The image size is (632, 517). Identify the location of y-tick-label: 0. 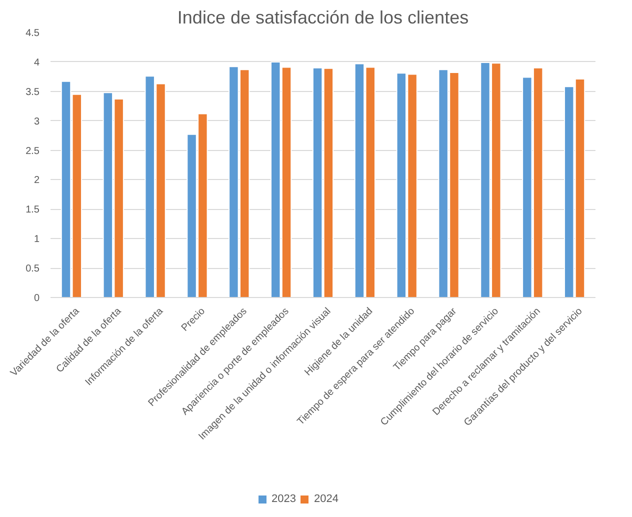
(37, 298).